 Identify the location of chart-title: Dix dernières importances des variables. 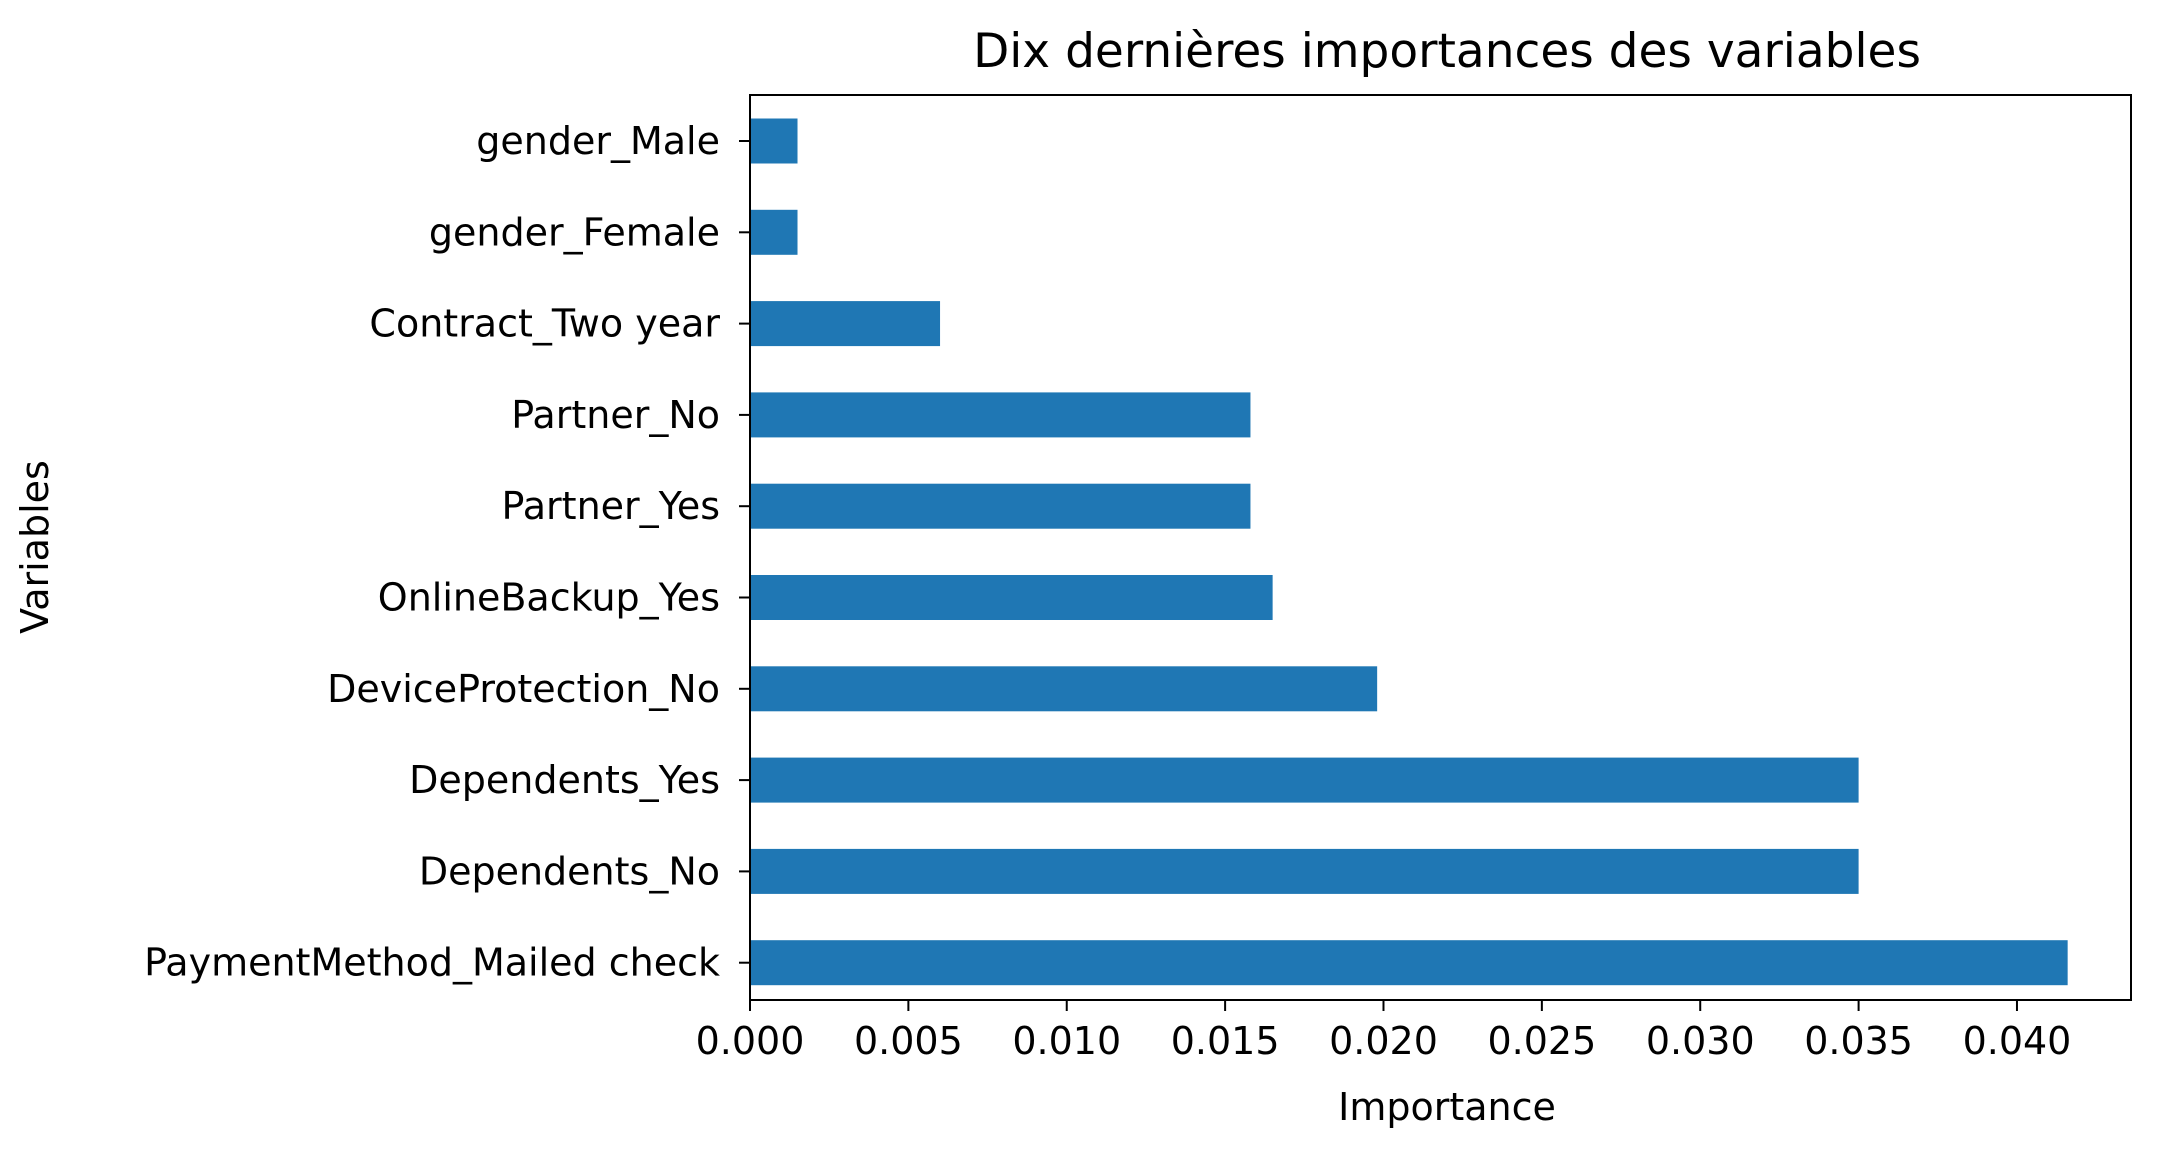
(1447, 51).